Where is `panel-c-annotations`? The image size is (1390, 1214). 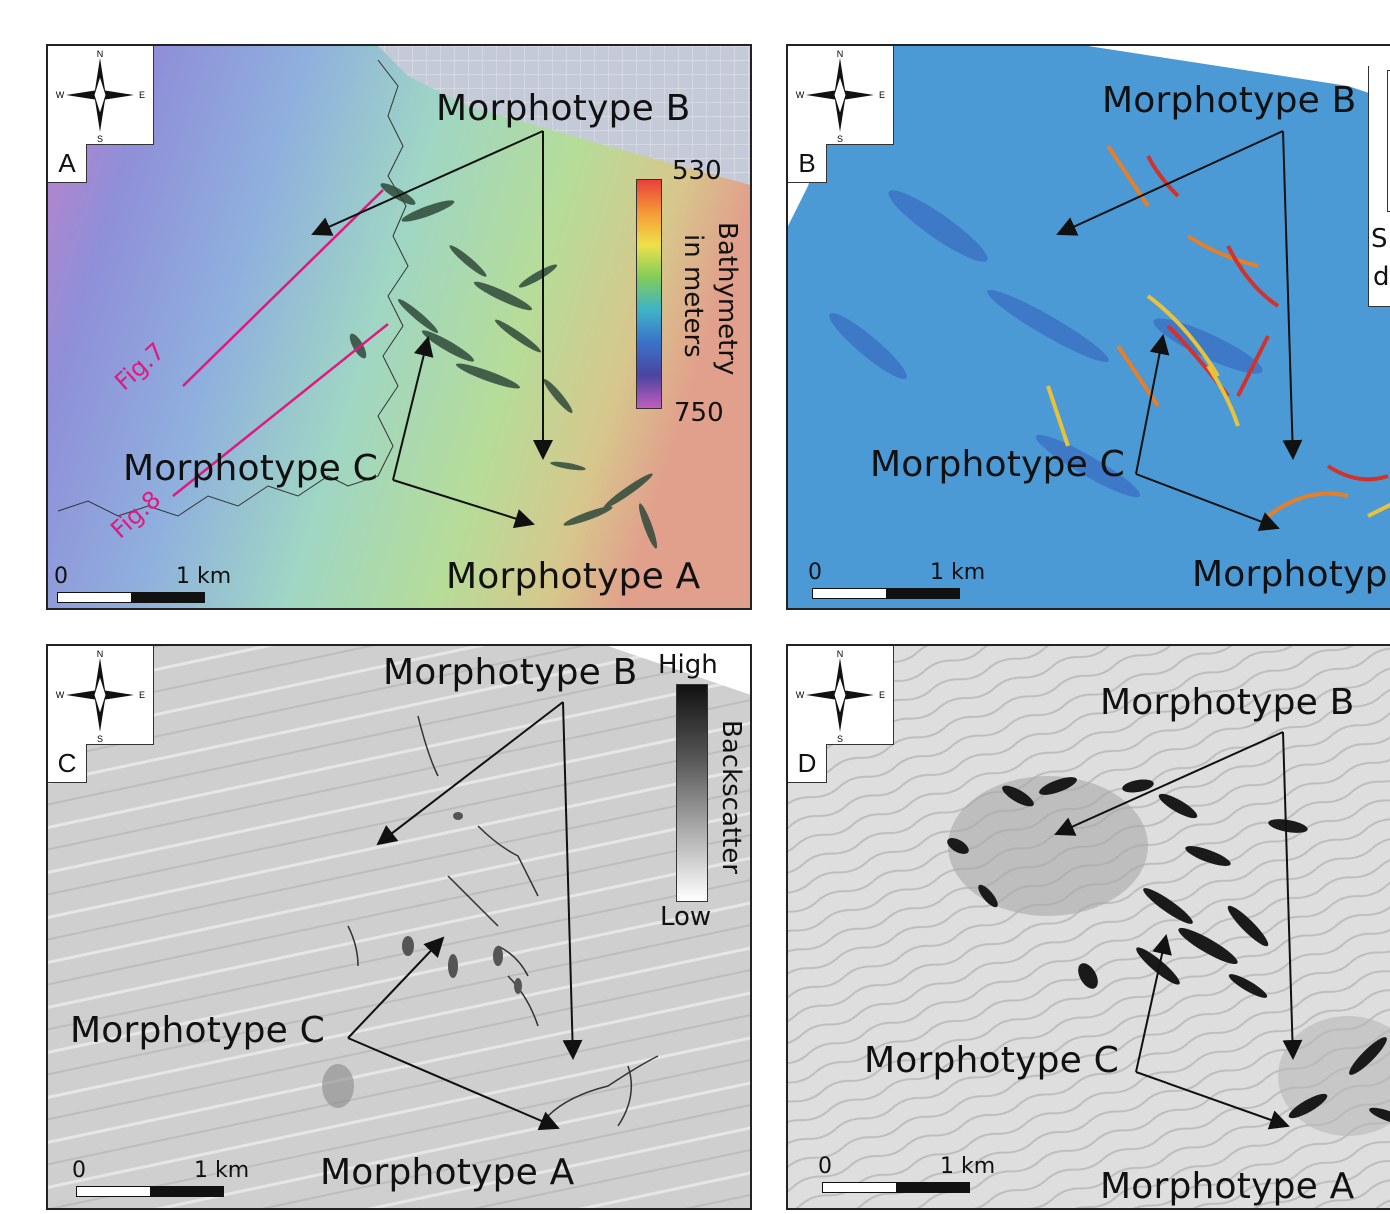
panel-c-annotations is located at coordinates (465, 916).